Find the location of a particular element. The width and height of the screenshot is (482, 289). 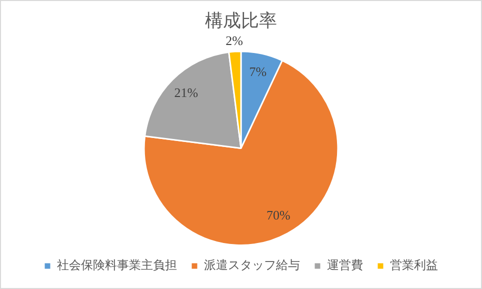

data-label: 2% is located at coordinates (235, 40).